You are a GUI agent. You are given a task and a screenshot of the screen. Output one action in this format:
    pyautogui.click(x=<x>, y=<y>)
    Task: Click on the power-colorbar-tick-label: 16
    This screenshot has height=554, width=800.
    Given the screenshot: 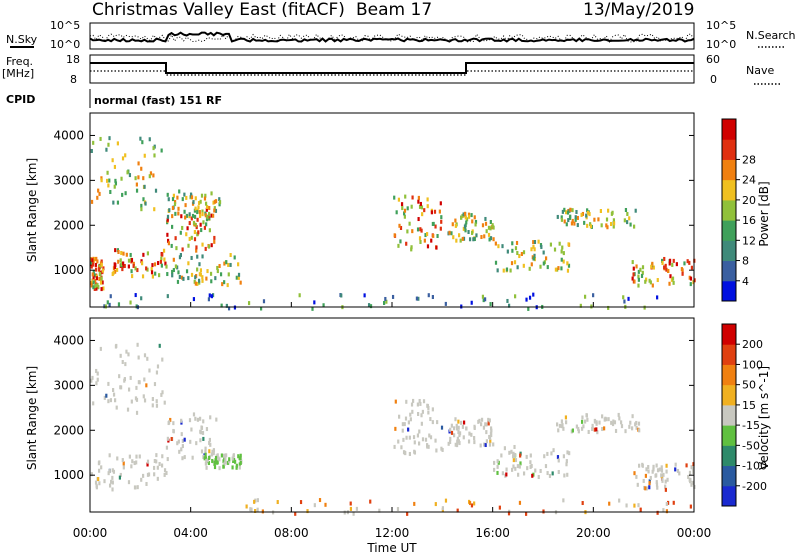 What is the action you would take?
    pyautogui.click(x=749, y=220)
    